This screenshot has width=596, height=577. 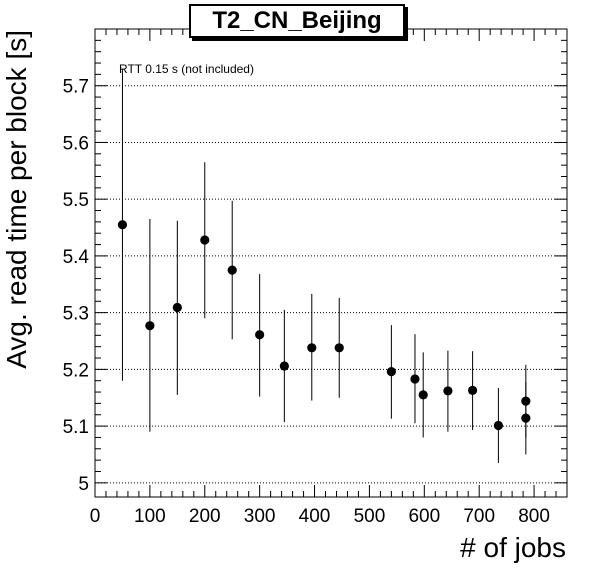 I want to click on x-tick-label: 300, so click(x=260, y=516).